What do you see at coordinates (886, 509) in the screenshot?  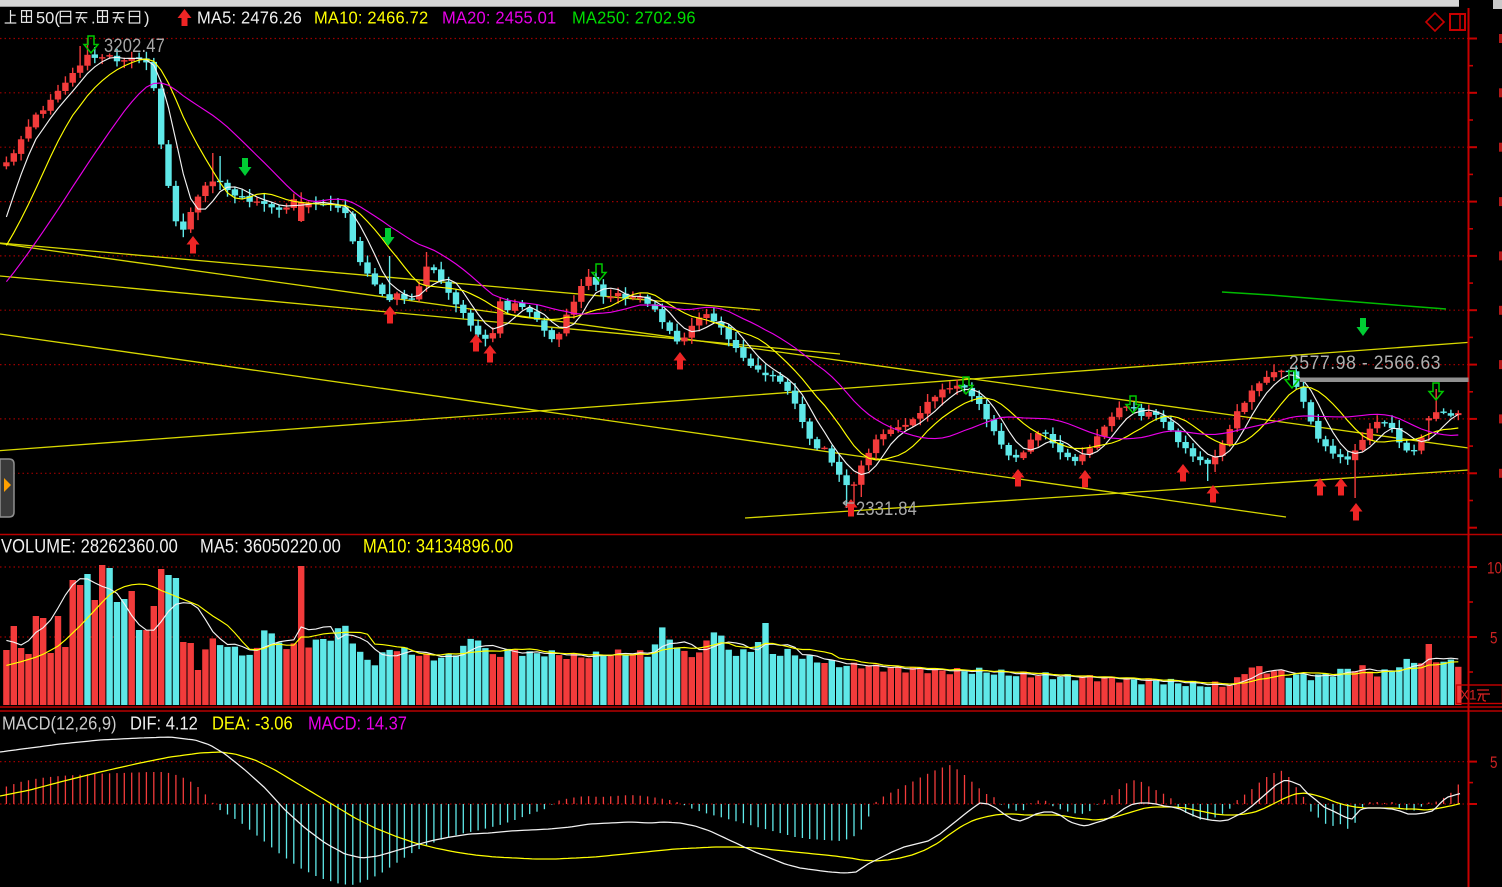 I see `svg-text: 2331.84` at bounding box center [886, 509].